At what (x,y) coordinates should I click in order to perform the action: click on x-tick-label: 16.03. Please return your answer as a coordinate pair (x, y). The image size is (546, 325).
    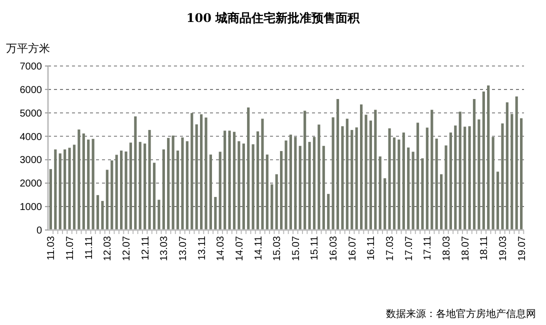
    Looking at the image, I should click on (334, 249).